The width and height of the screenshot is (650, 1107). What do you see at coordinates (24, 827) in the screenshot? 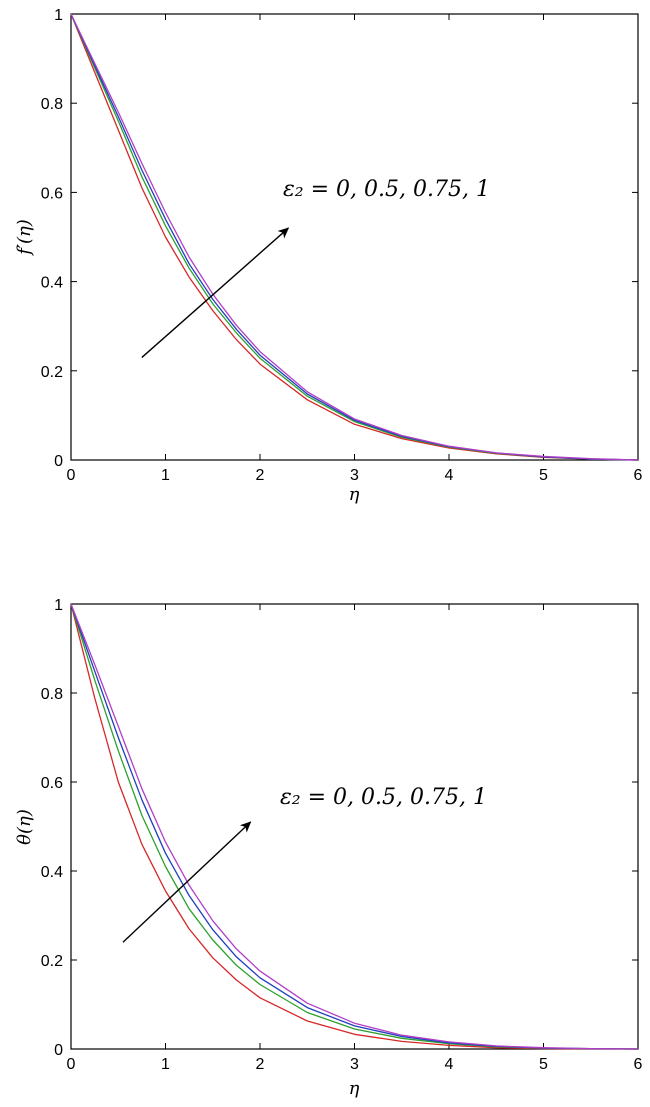
I see `y-axis-label: θ(η)` at bounding box center [24, 827].